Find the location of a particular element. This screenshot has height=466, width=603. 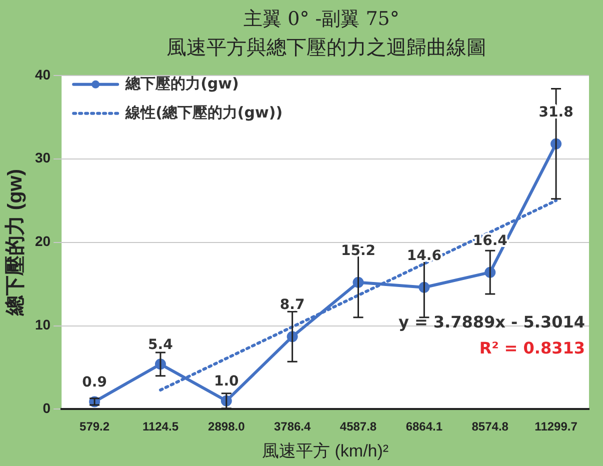

chart-title: 主翼 0° -副翼 75° is located at coordinates (321, 19).